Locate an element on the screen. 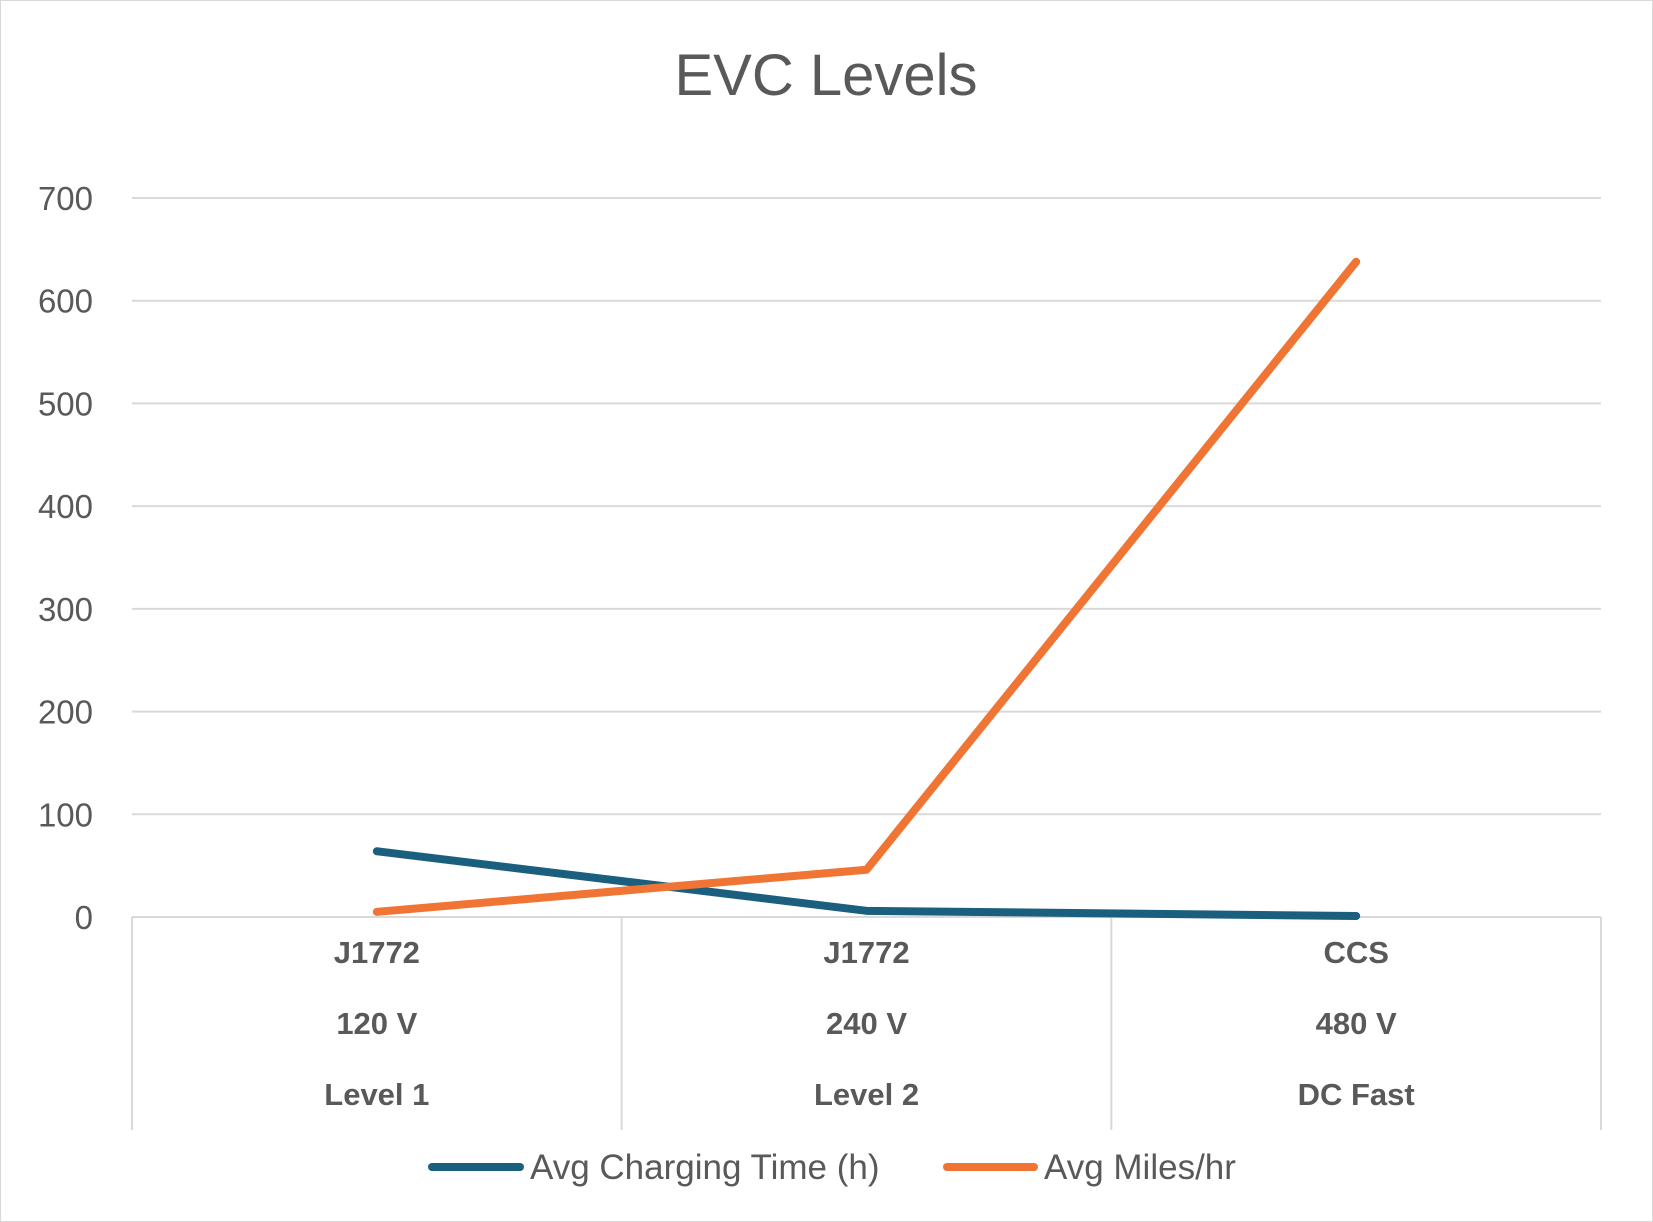  y-tick-label: 600 is located at coordinates (65, 301).